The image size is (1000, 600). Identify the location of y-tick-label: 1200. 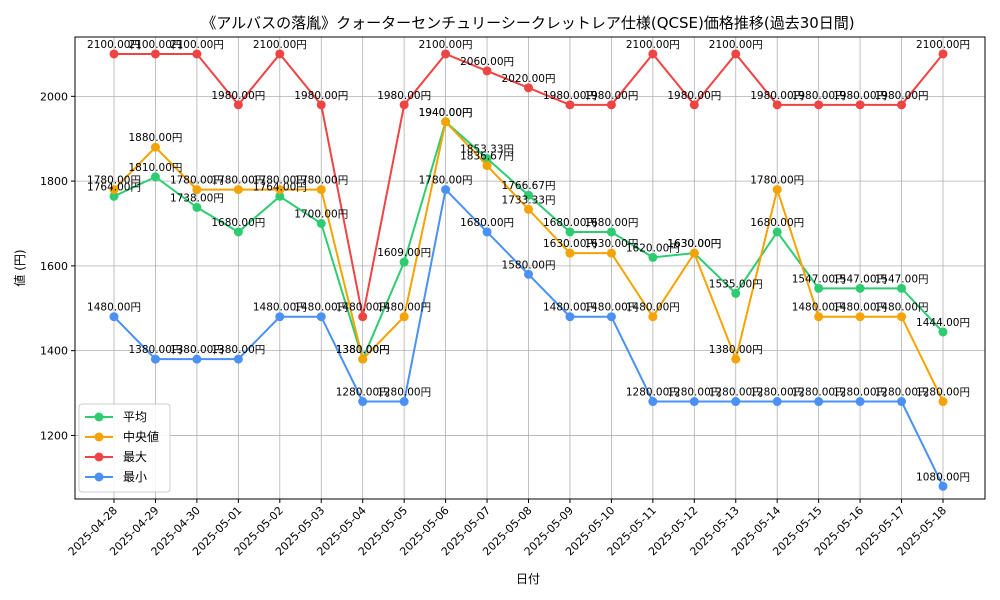
(54, 435).